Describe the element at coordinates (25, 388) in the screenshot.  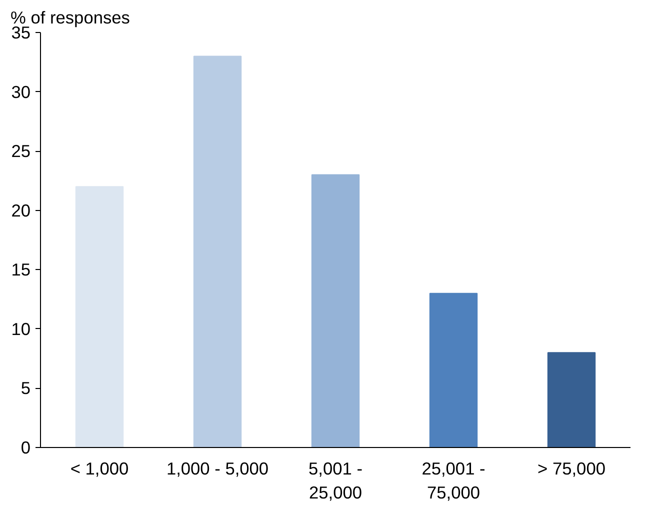
I see `y-tick-label: 5` at that location.